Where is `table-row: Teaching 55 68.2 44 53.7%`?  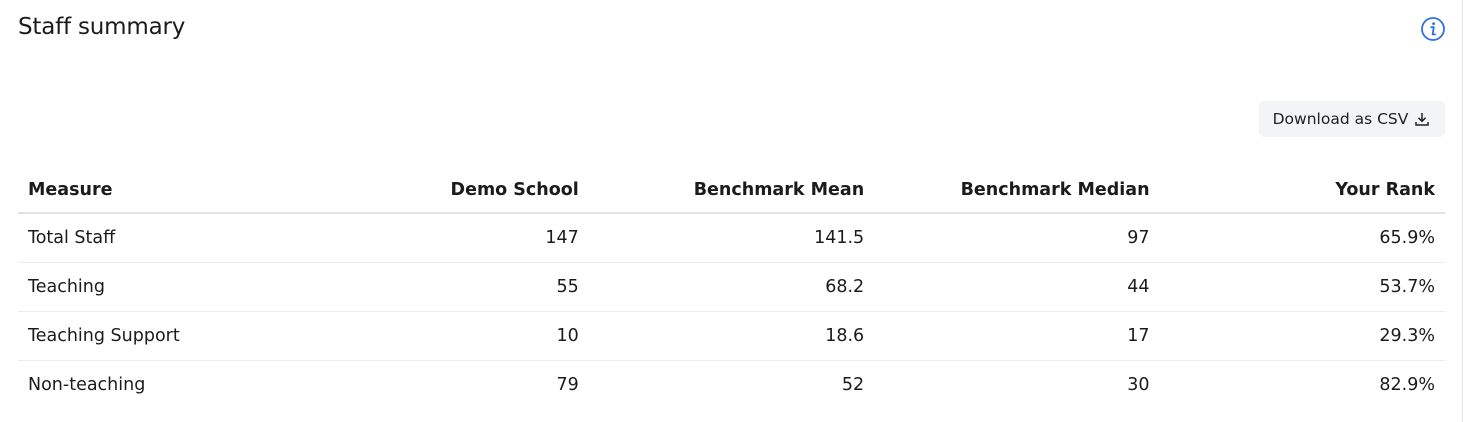 table-row: Teaching 55 68.2 44 53.7% is located at coordinates (731, 287).